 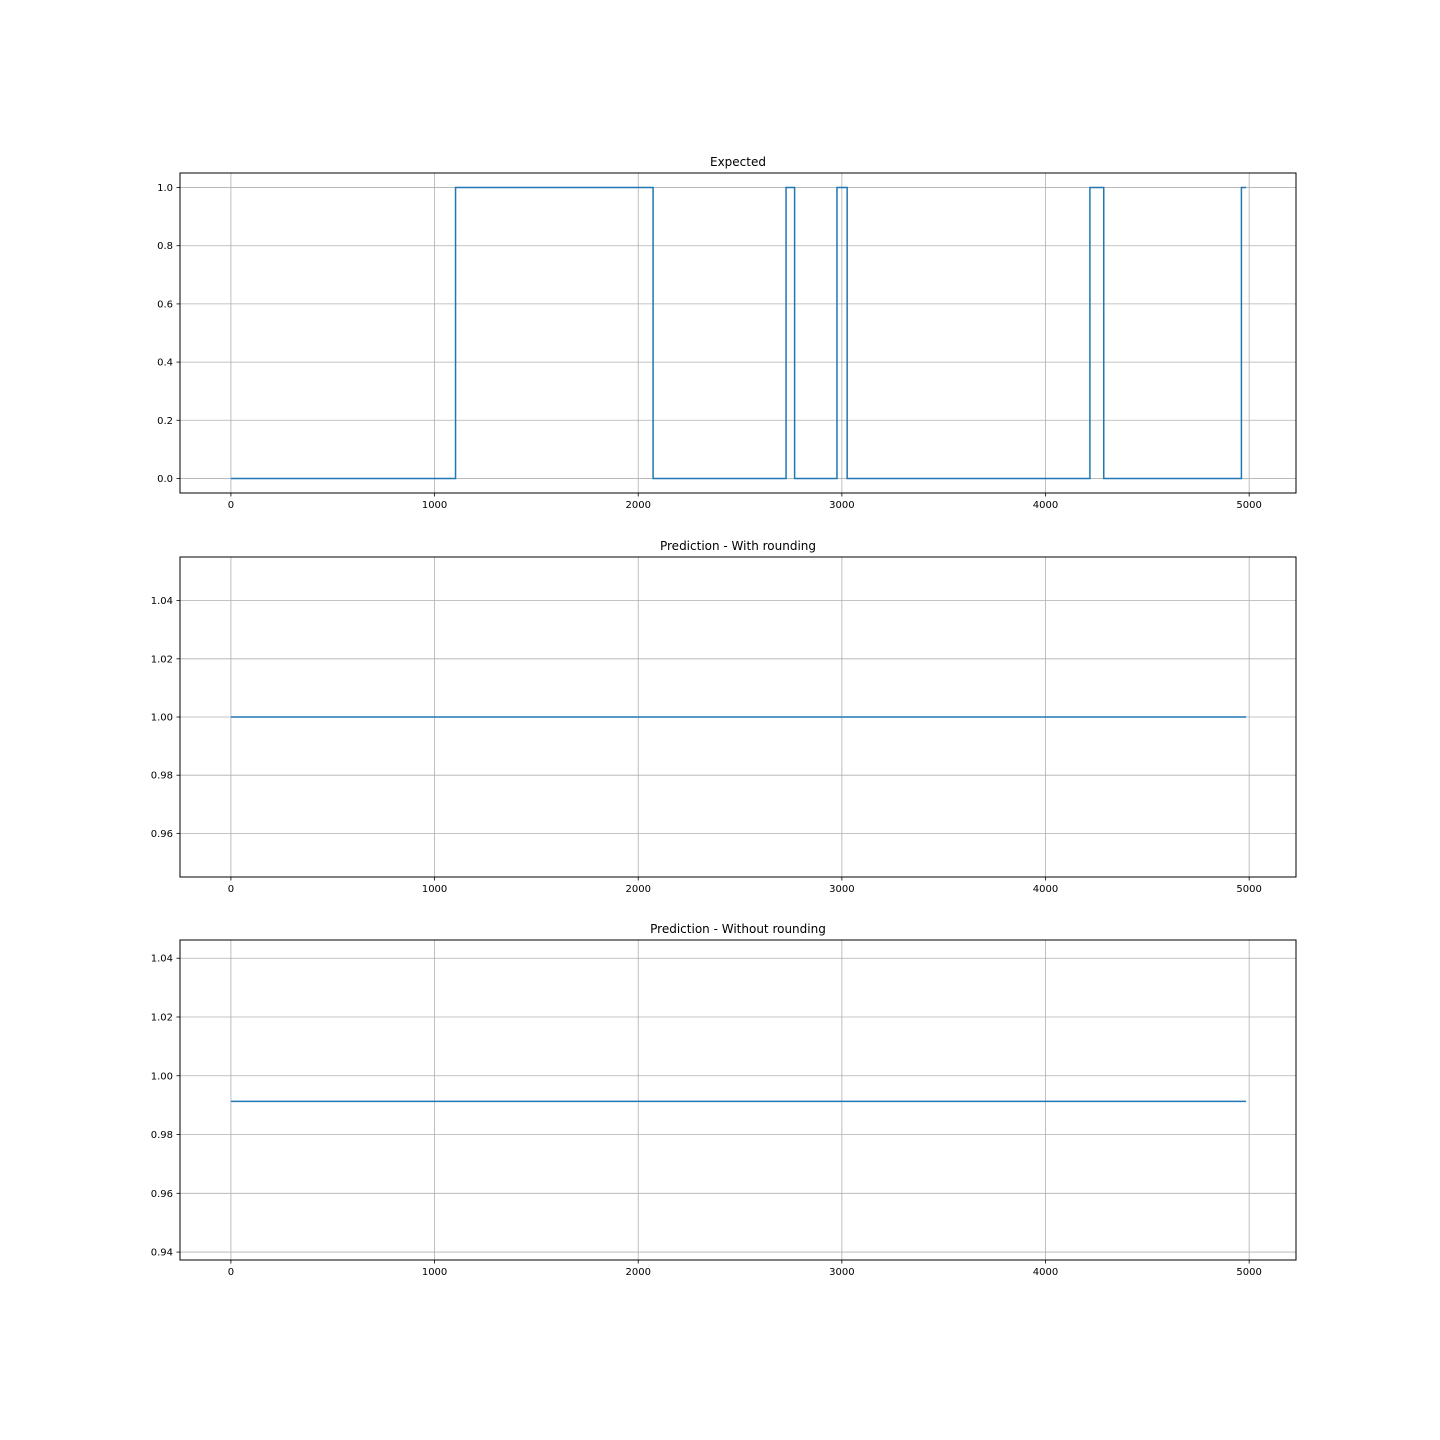 What do you see at coordinates (738, 929) in the screenshot?
I see `subplot-title: Prediction - Without rounding` at bounding box center [738, 929].